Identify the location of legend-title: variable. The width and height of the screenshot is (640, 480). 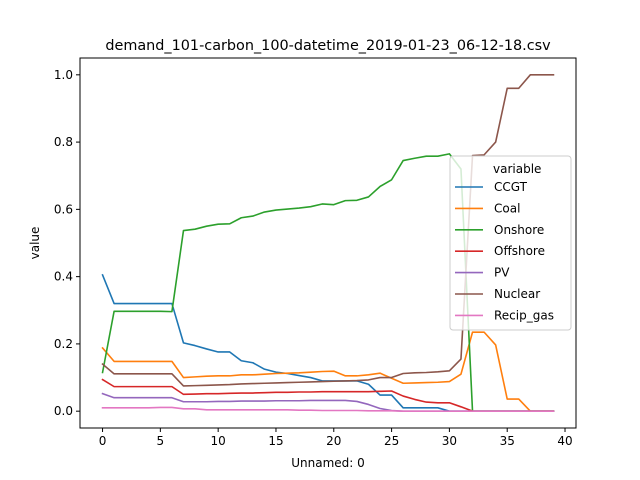
(517, 169).